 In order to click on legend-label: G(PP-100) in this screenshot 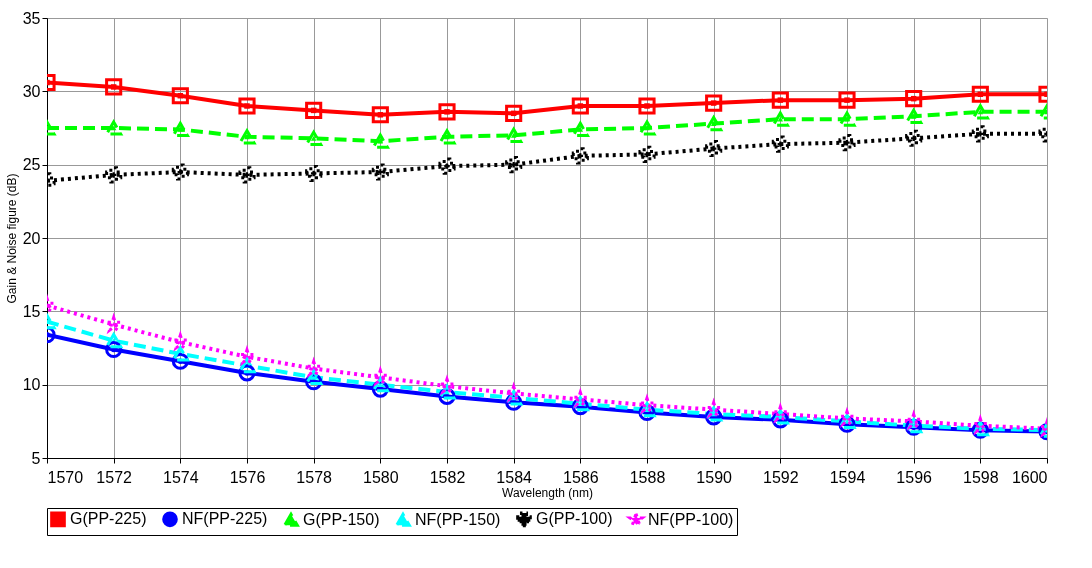, I will do `click(574, 519)`.